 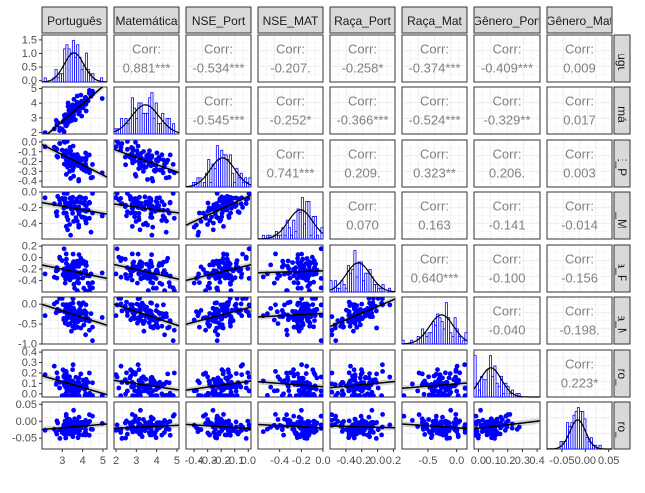 I want to click on x-tick-label: 0.1, so click(x=492, y=461).